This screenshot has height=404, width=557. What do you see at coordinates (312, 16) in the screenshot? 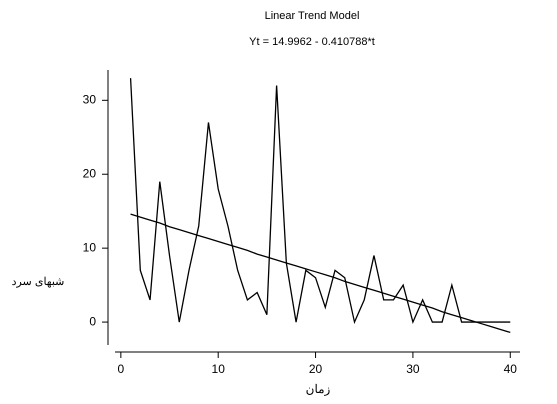
I see `chart-title: Linear Trend Model` at bounding box center [312, 16].